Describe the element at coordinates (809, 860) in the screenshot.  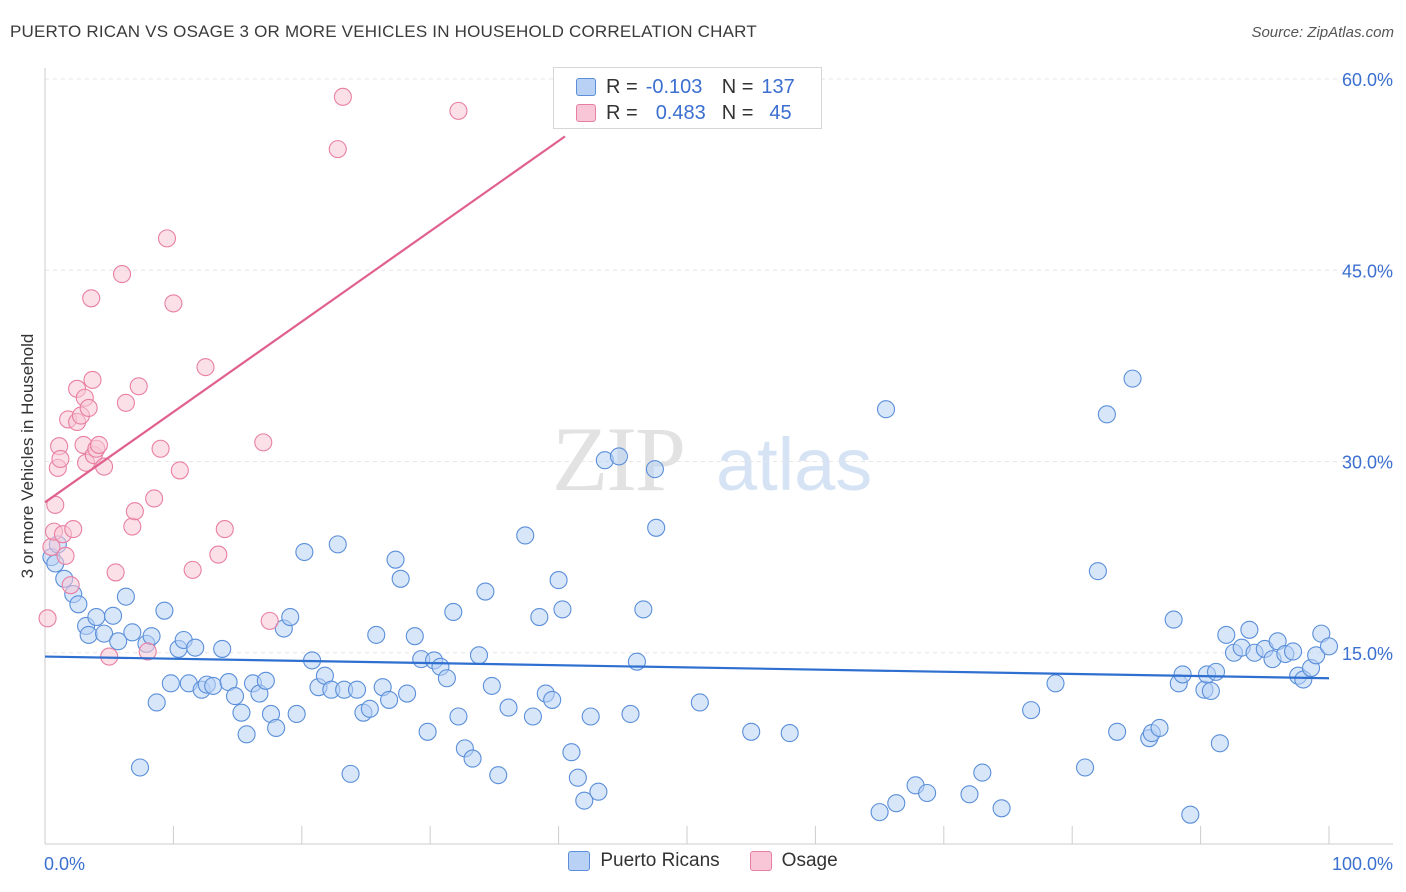
I see `legend-label: Osage` at that location.